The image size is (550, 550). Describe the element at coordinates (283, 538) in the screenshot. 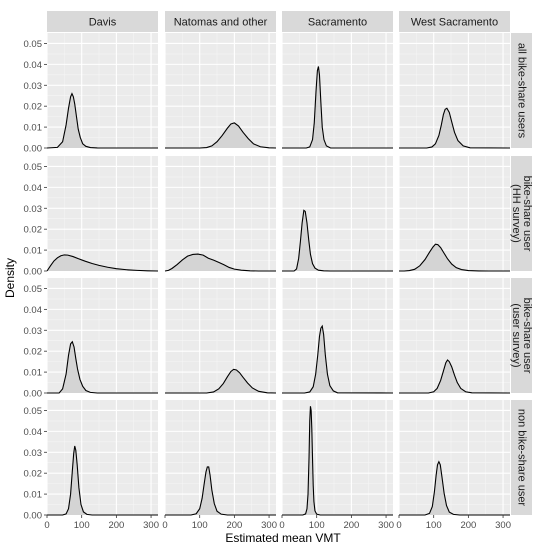

I see `x-axis-title: Estimated mean VMT` at that location.